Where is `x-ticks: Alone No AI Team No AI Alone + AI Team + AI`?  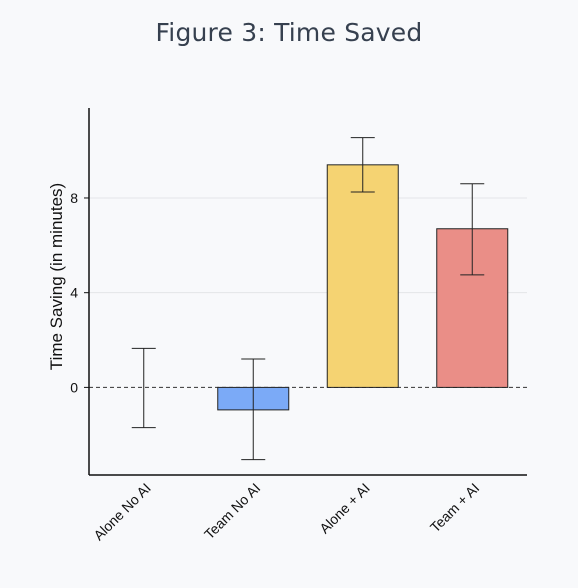 x-ticks: Alone No AI Team No AI Alone + AI Team + AI is located at coordinates (286, 512).